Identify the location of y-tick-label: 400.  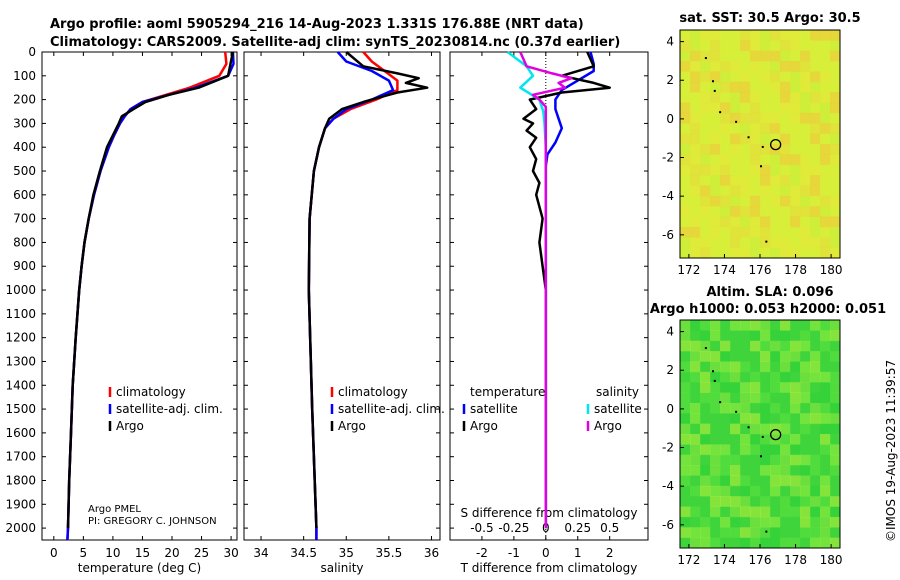
(24, 147).